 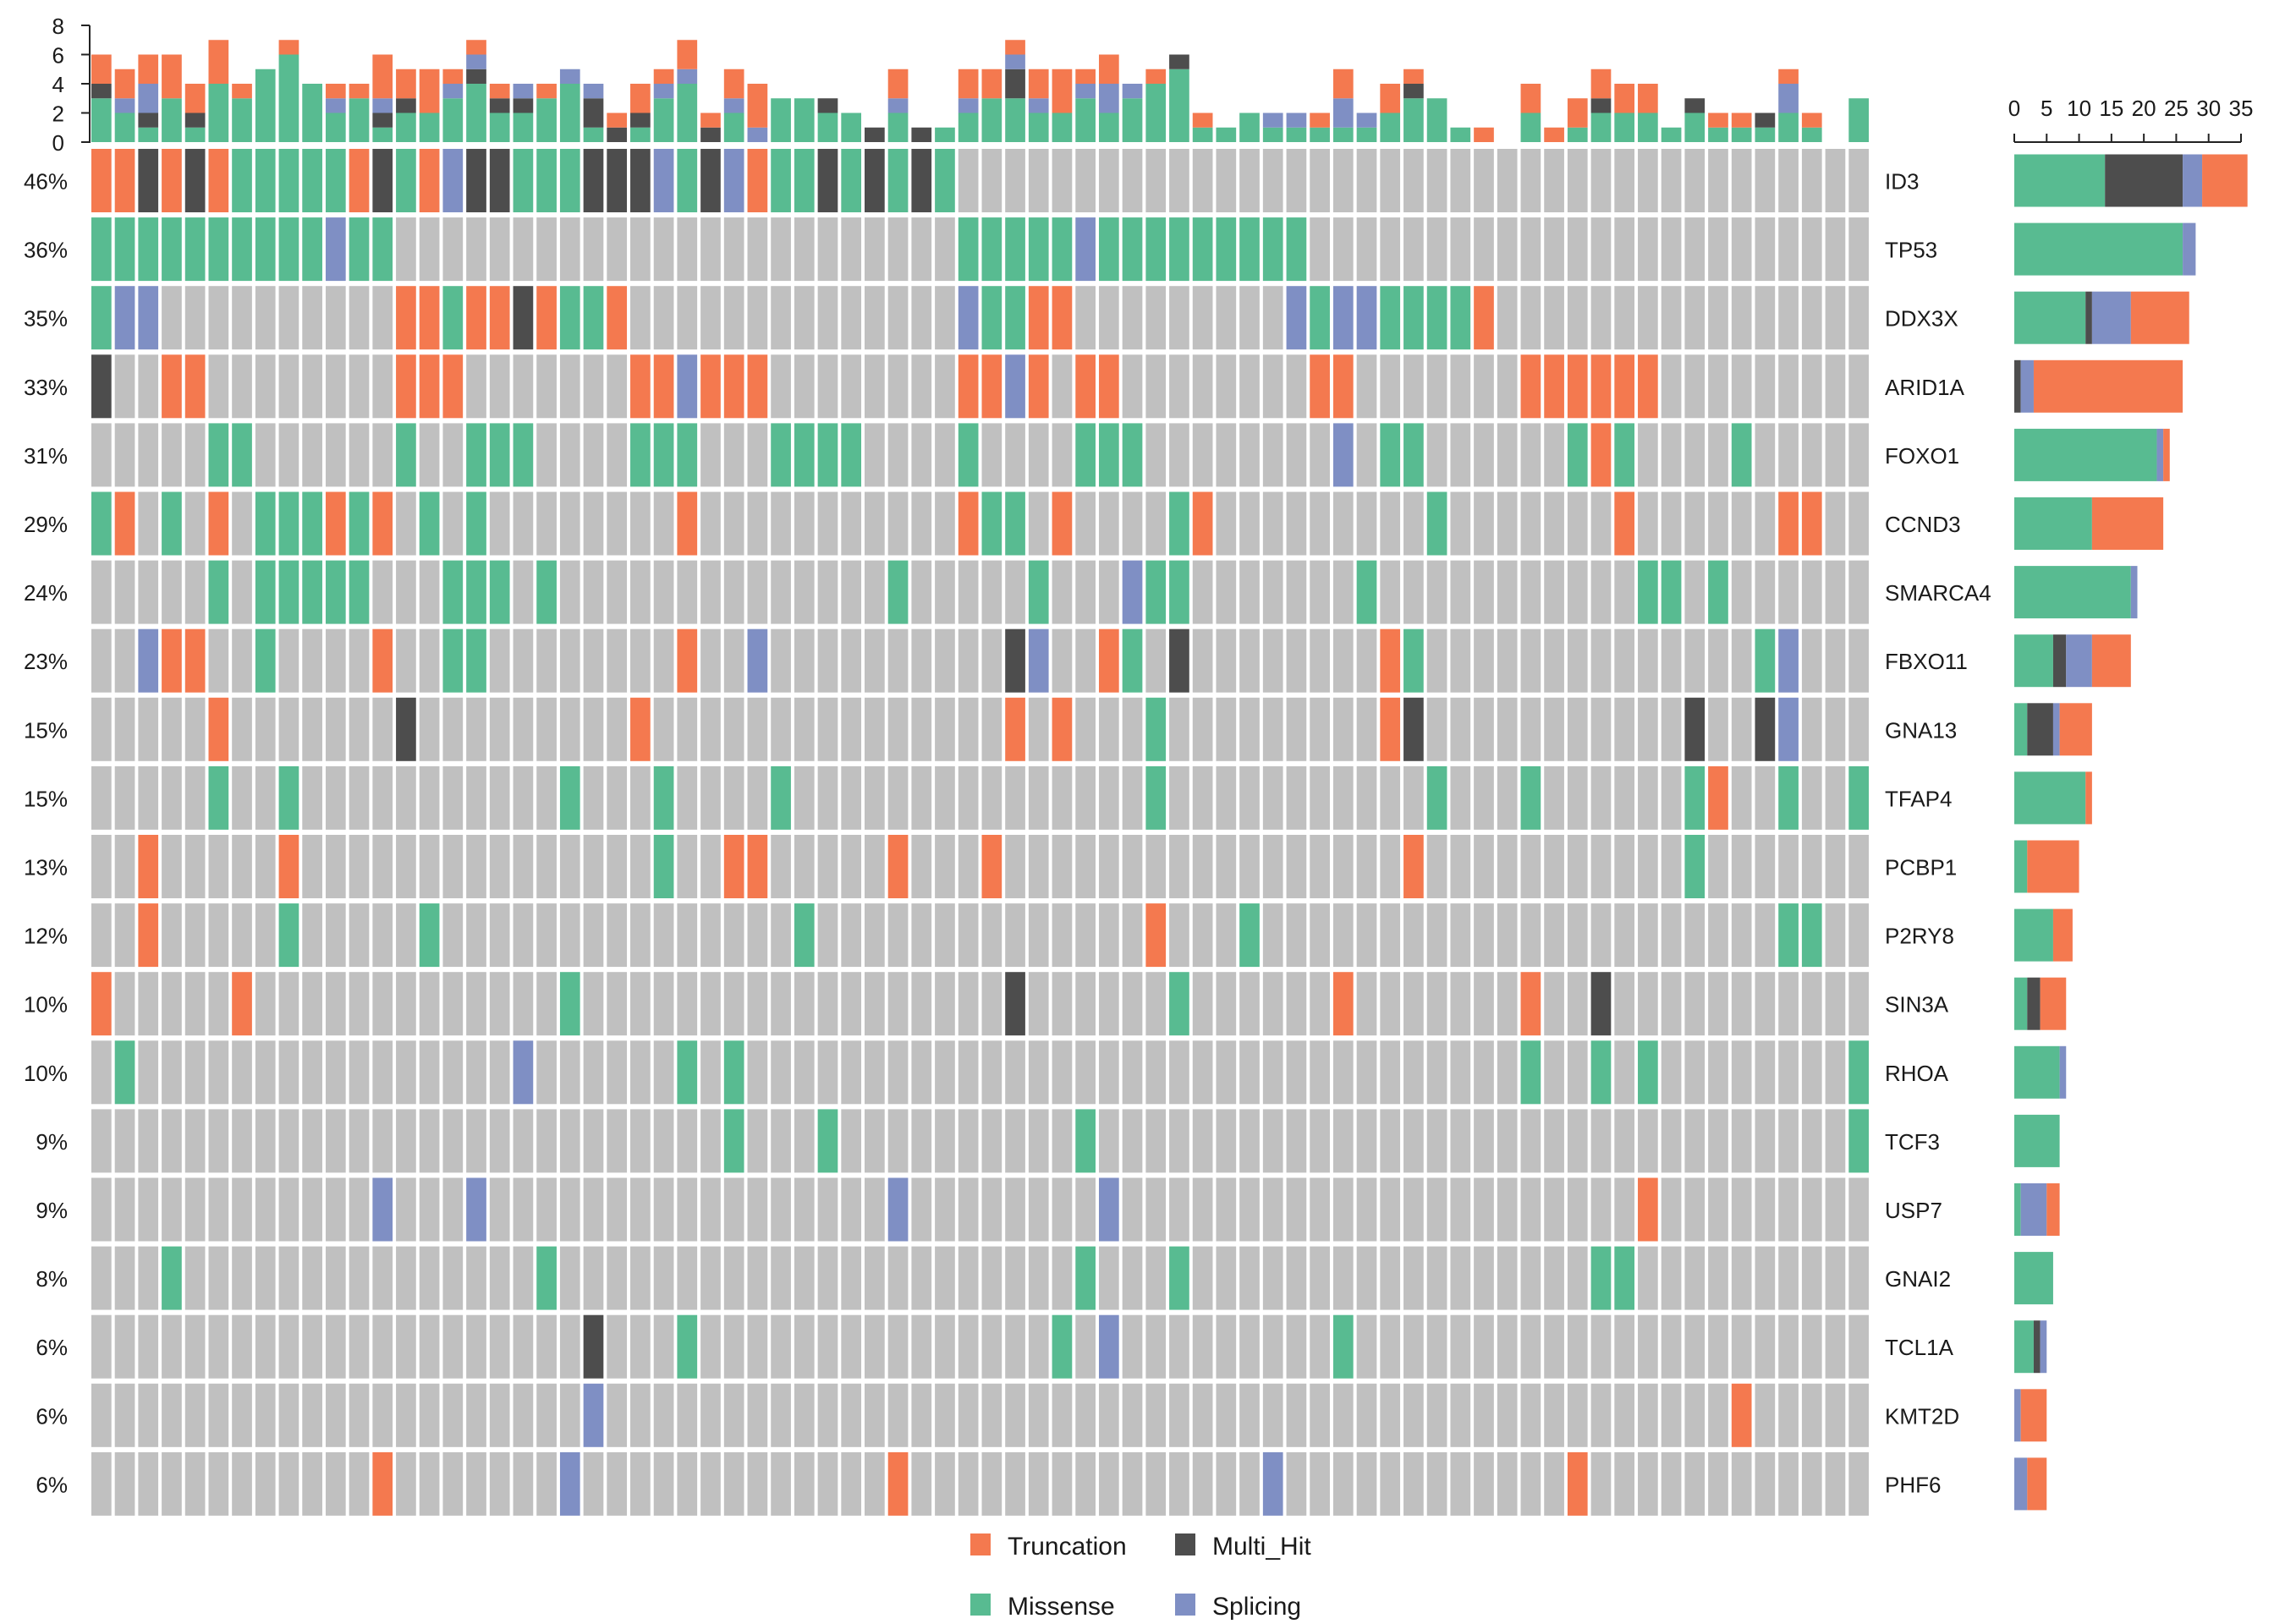 I want to click on cell-multi-hit, so click(x=476, y=181).